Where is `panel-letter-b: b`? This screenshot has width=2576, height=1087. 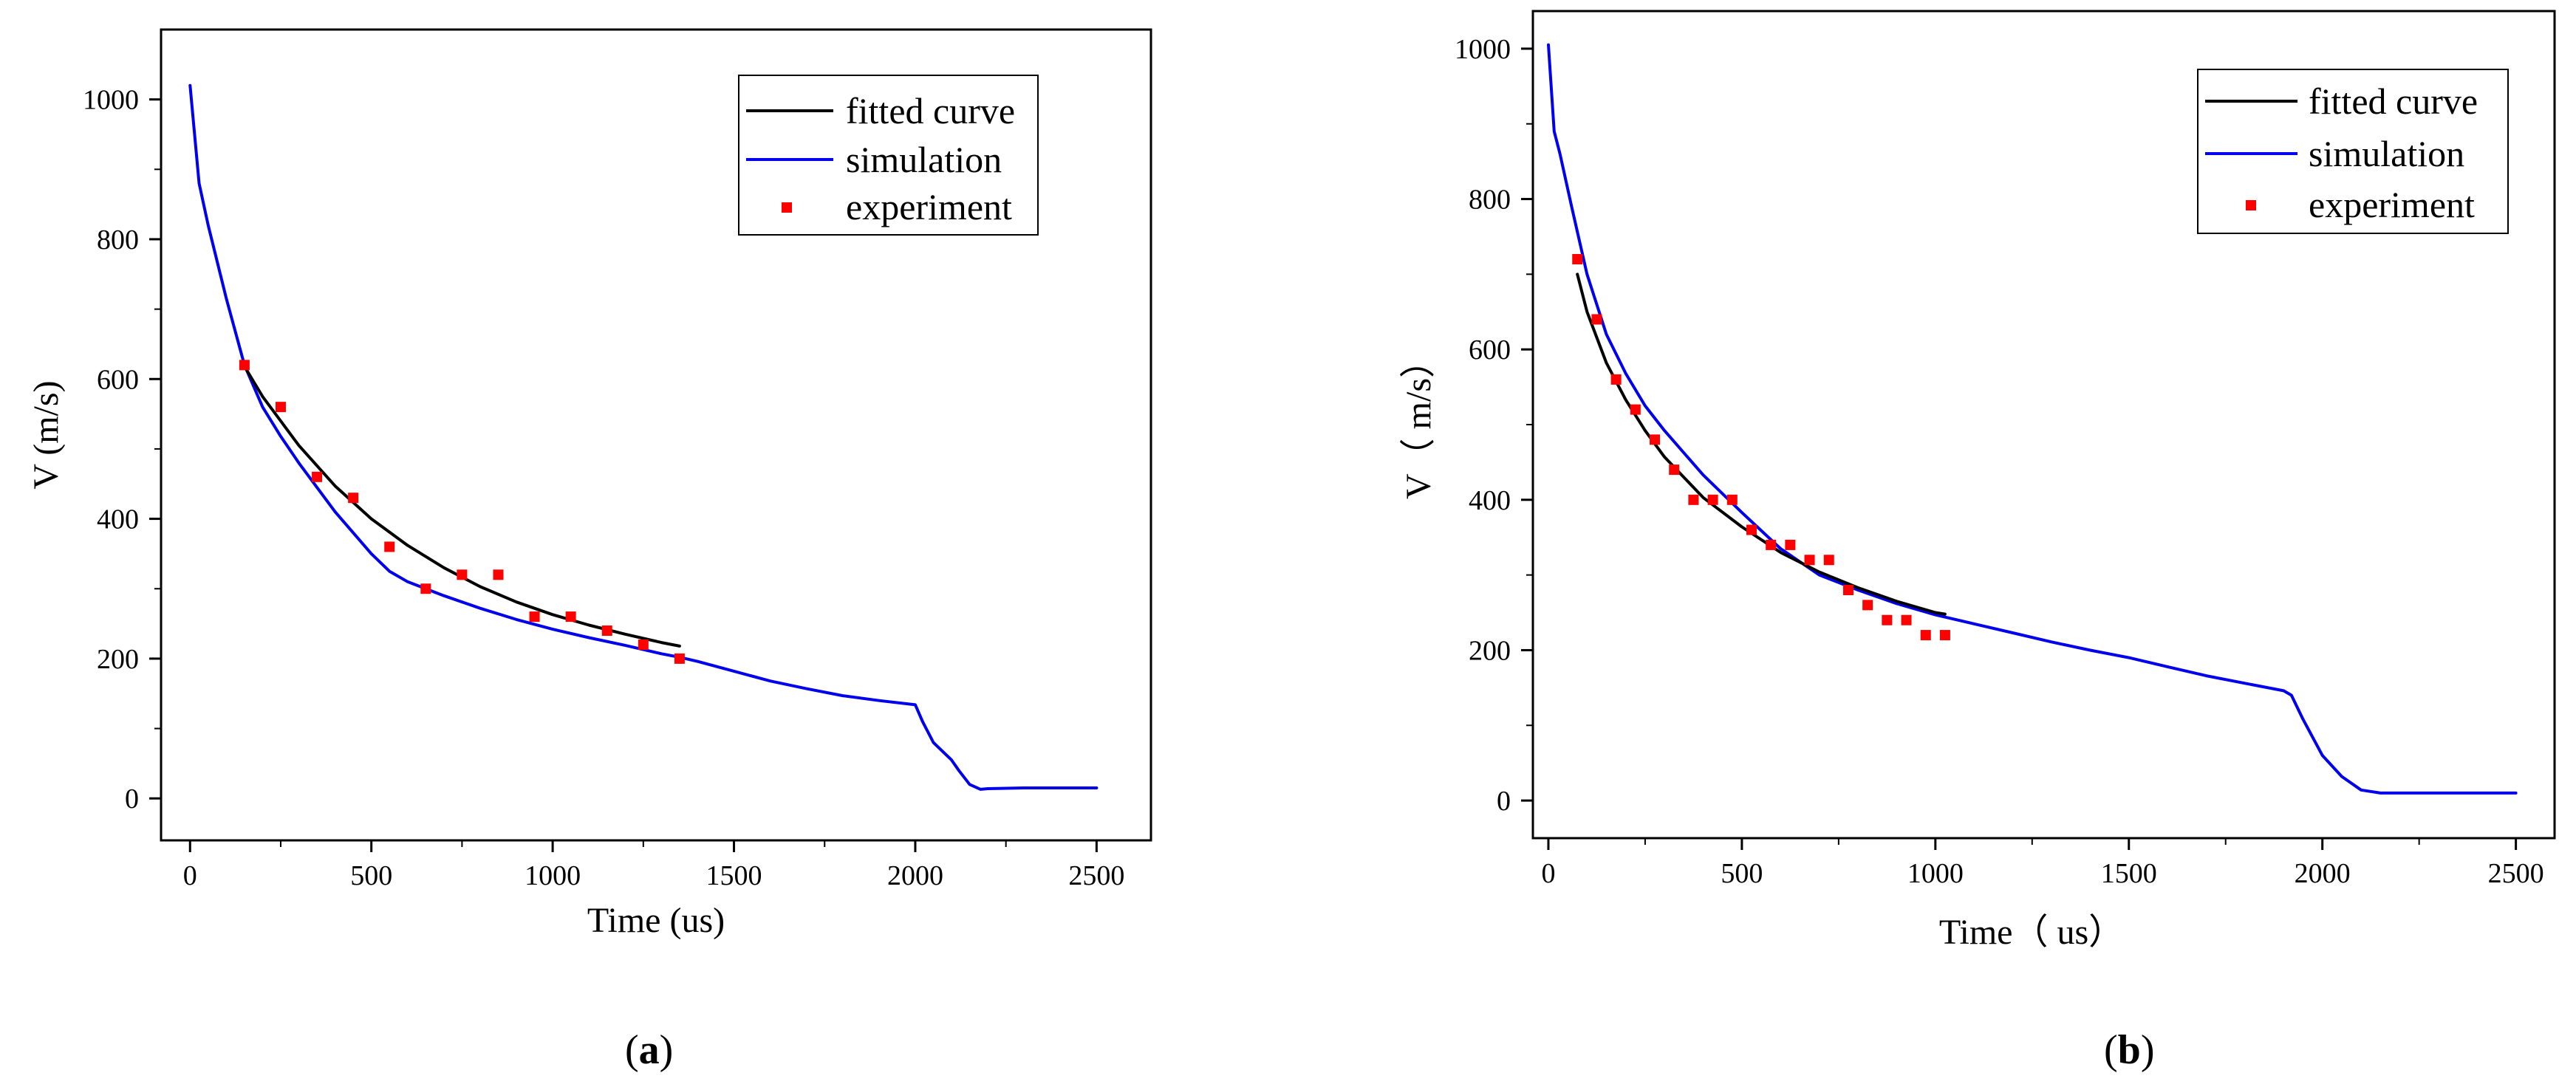
panel-letter-b: b is located at coordinates (2130, 1050).